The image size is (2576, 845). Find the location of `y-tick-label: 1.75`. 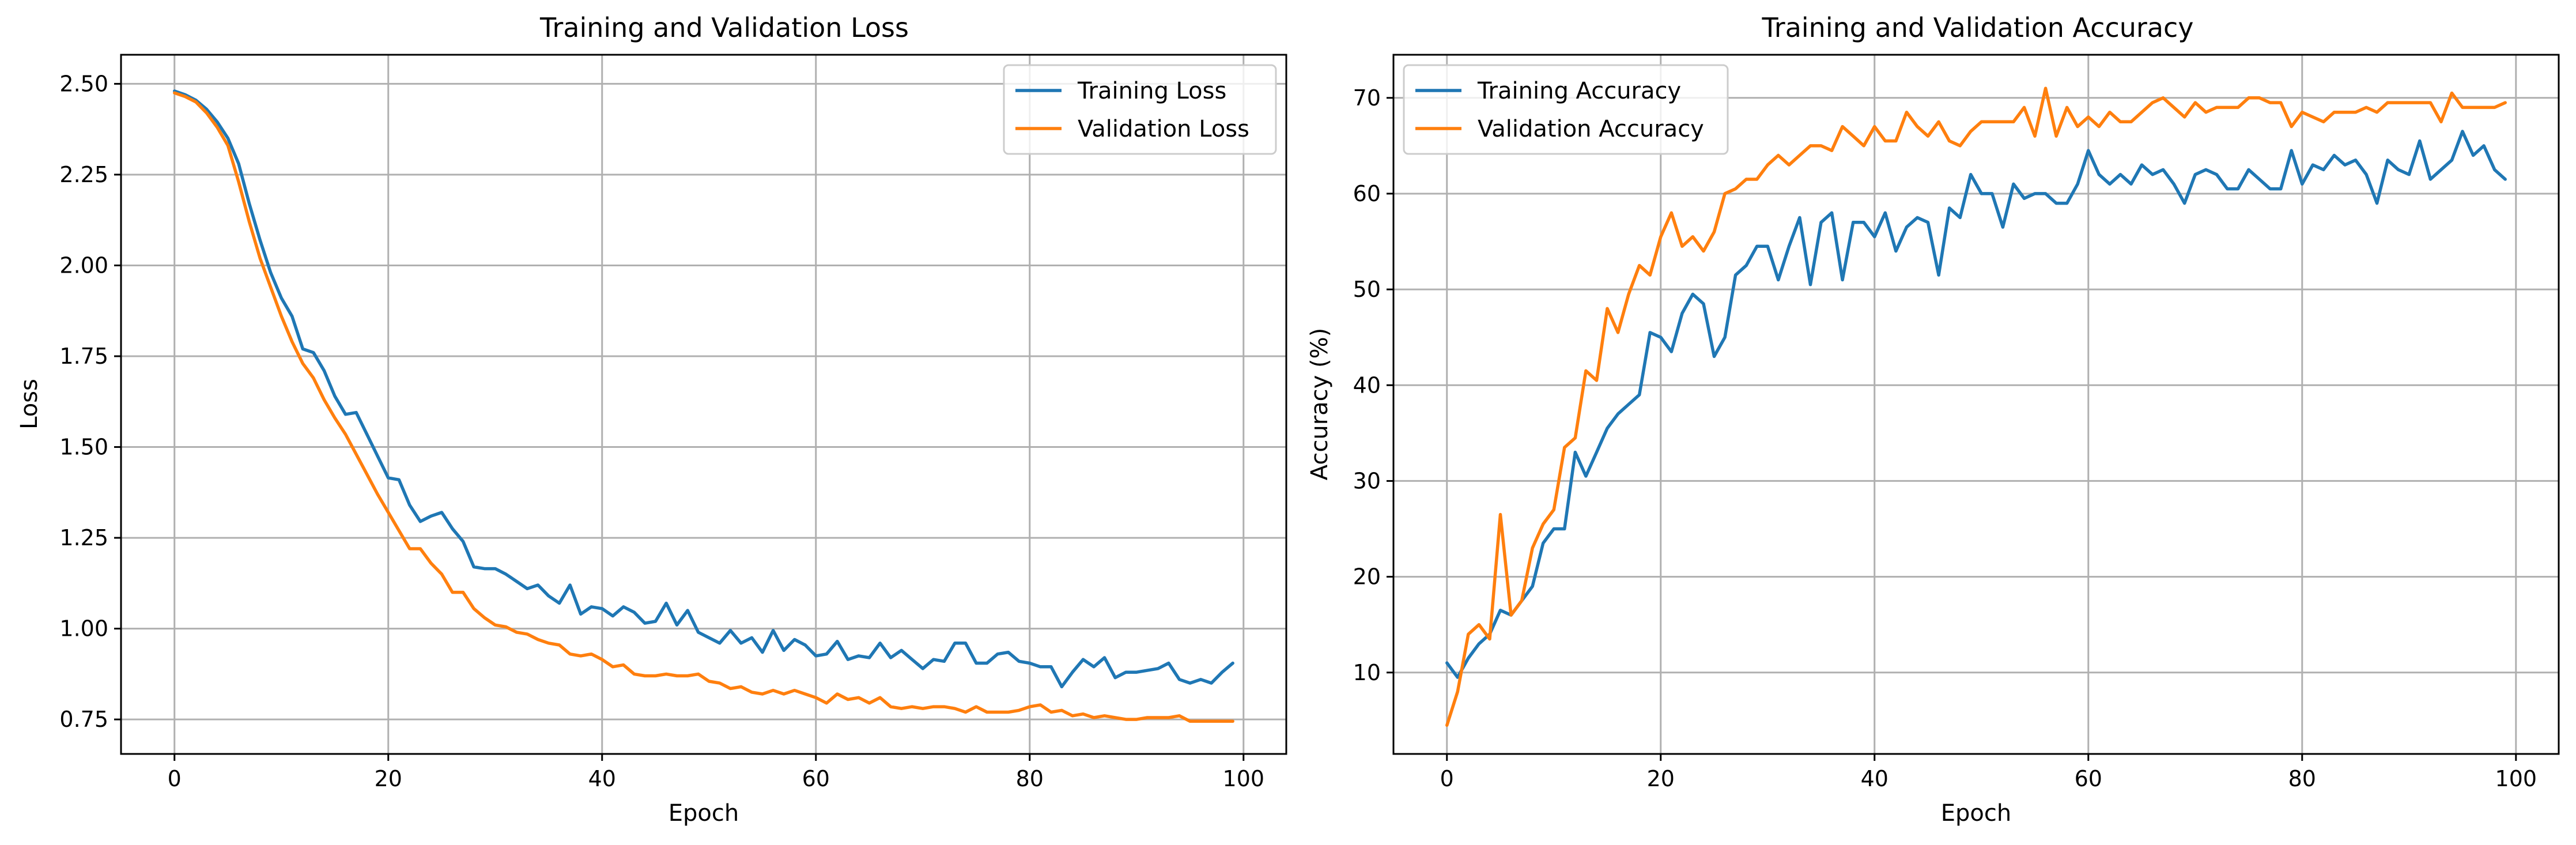

y-tick-label: 1.75 is located at coordinates (83, 356).